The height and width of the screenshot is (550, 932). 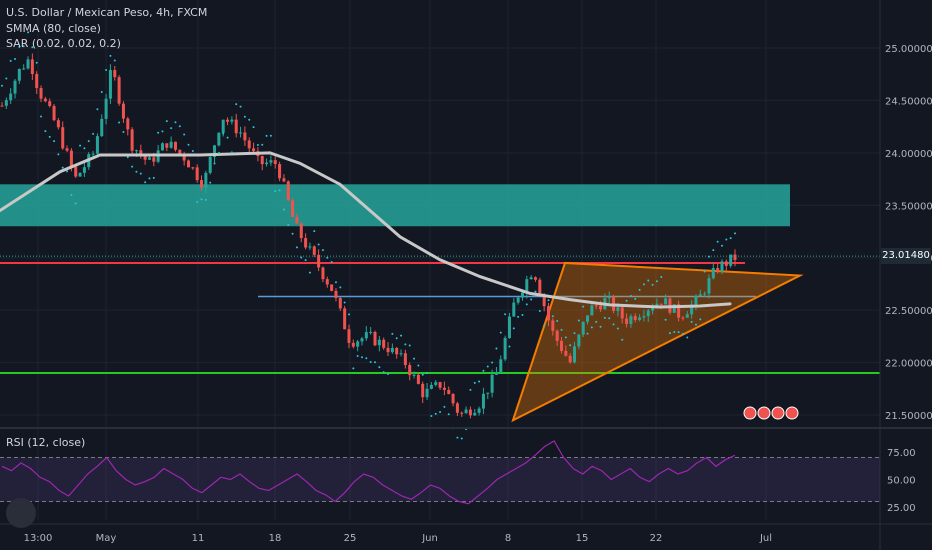 I want to click on y-tick-label: 24.00000, so click(x=908, y=154).